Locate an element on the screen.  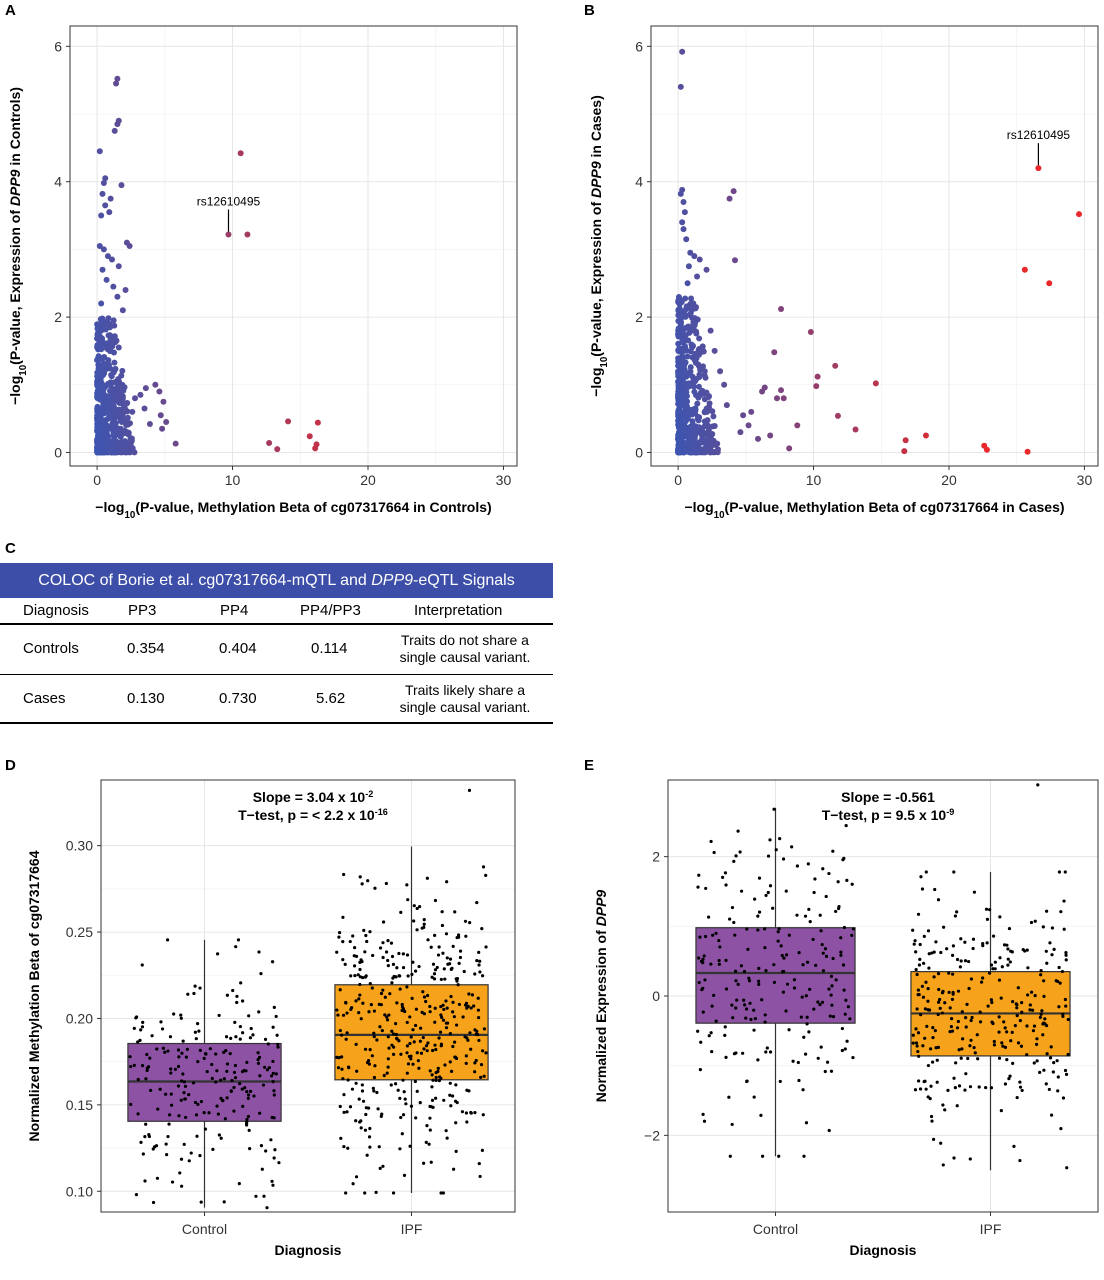
y-tick-label: 2 is located at coordinates (58, 317).